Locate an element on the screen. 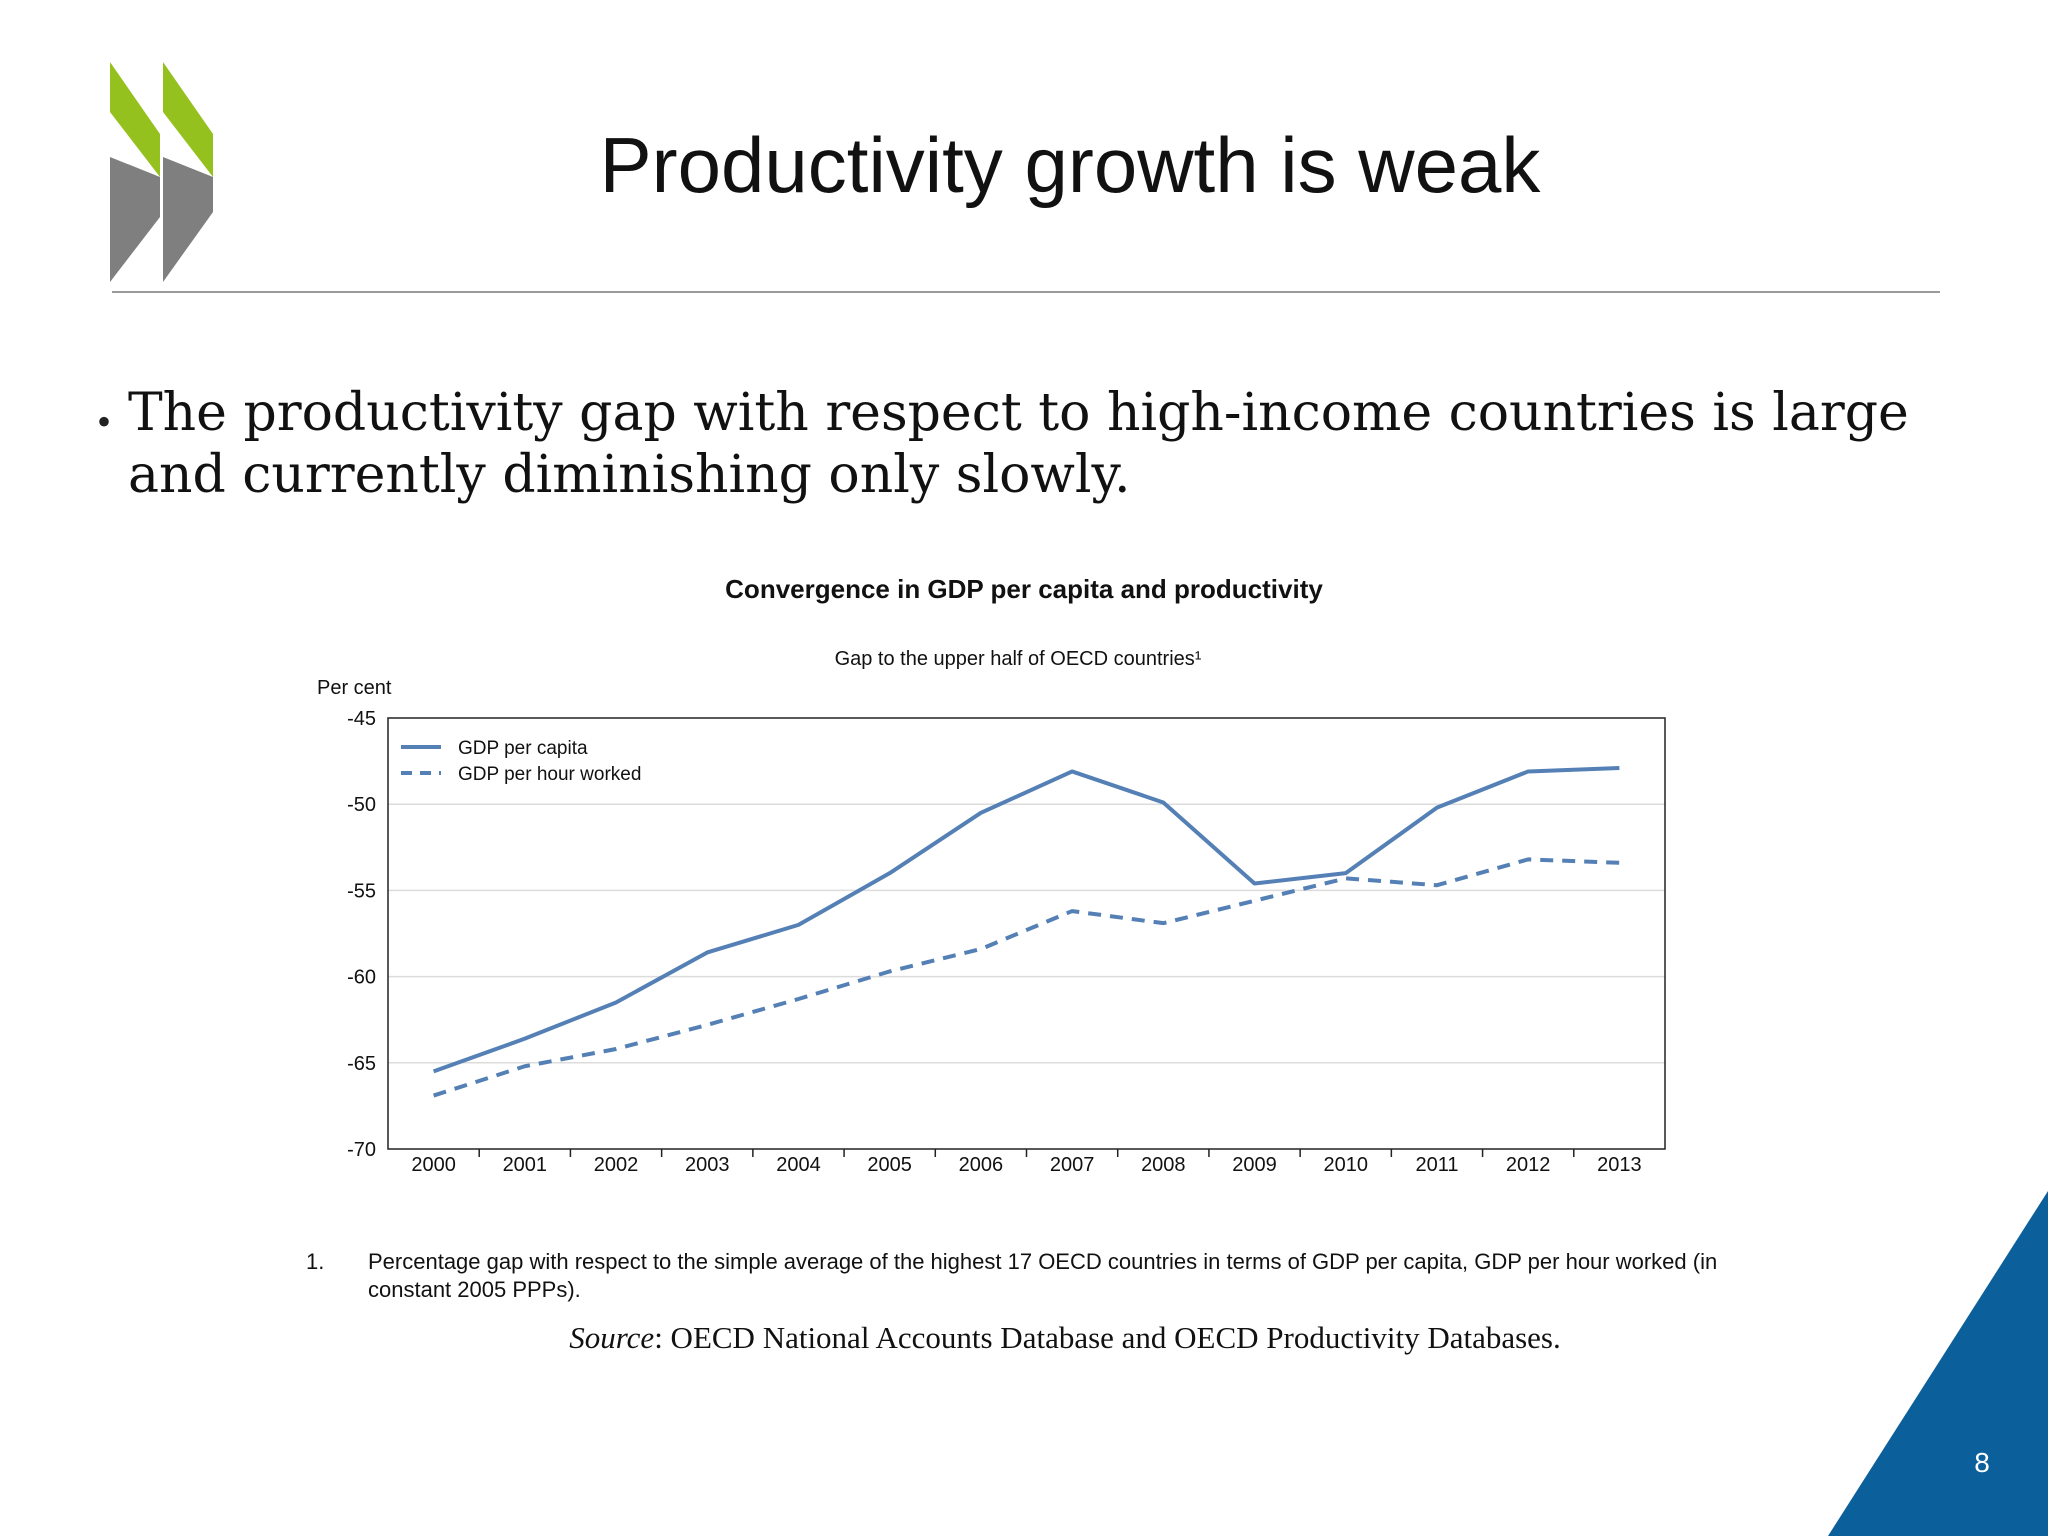 The image size is (2048, 1536). y-tick-label: -50 is located at coordinates (361, 805).